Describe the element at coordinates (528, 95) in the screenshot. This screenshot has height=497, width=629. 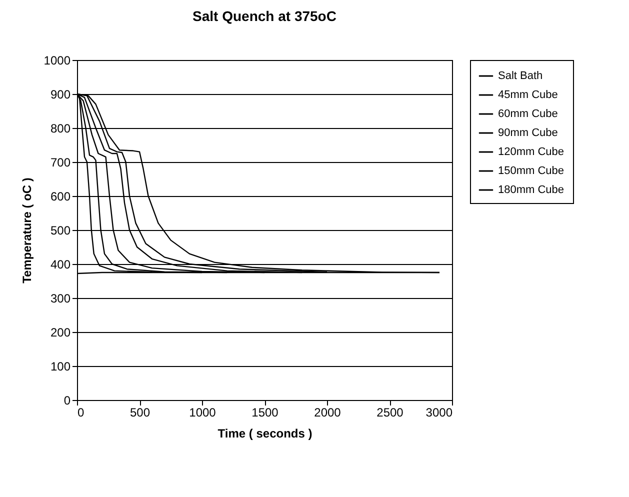
I see `legend-label: 45mm Cube` at that location.